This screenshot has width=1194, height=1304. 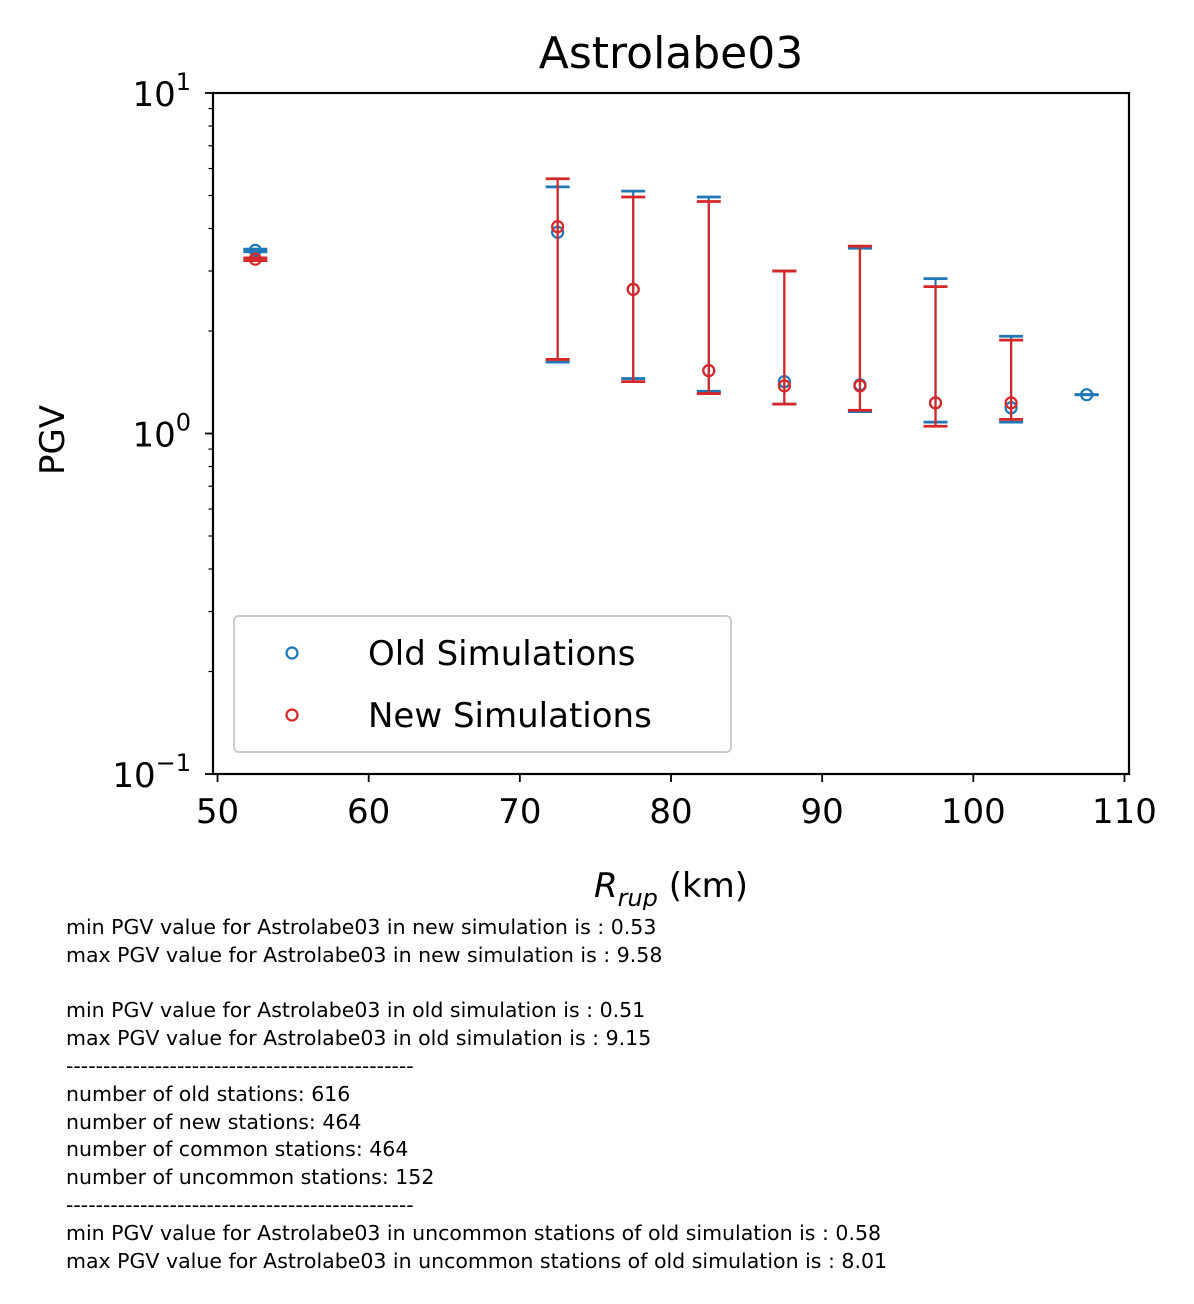 I want to click on legend: Old Simulations New Simulations, so click(x=482, y=684).